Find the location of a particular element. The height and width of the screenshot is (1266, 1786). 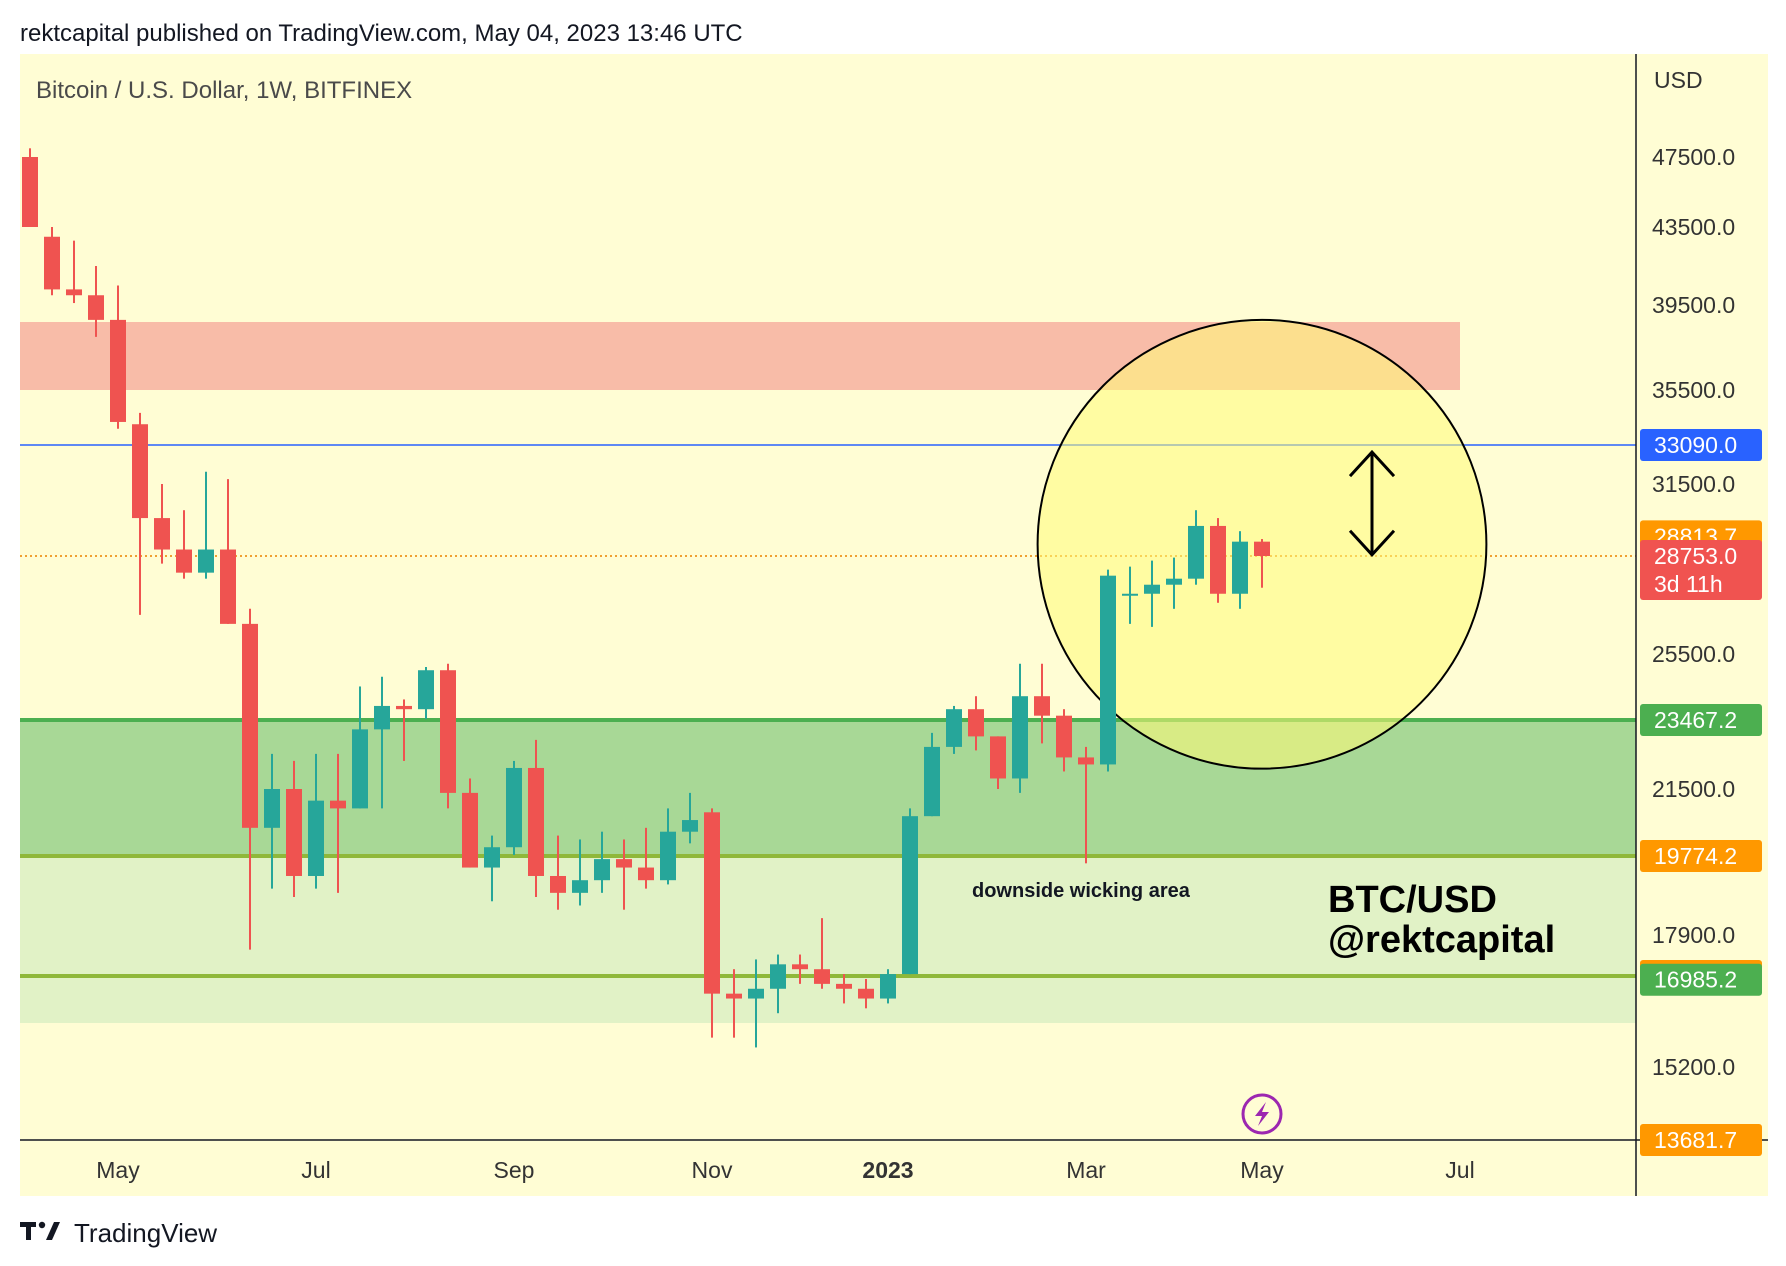

y-tick-43500.0: 43500.0 is located at coordinates (1693, 227).